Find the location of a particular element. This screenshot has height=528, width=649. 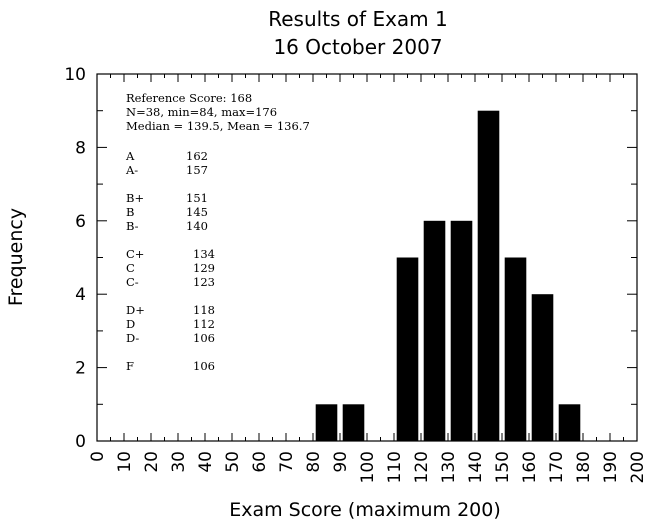

x-tick-label: 190 is located at coordinates (611, 467).